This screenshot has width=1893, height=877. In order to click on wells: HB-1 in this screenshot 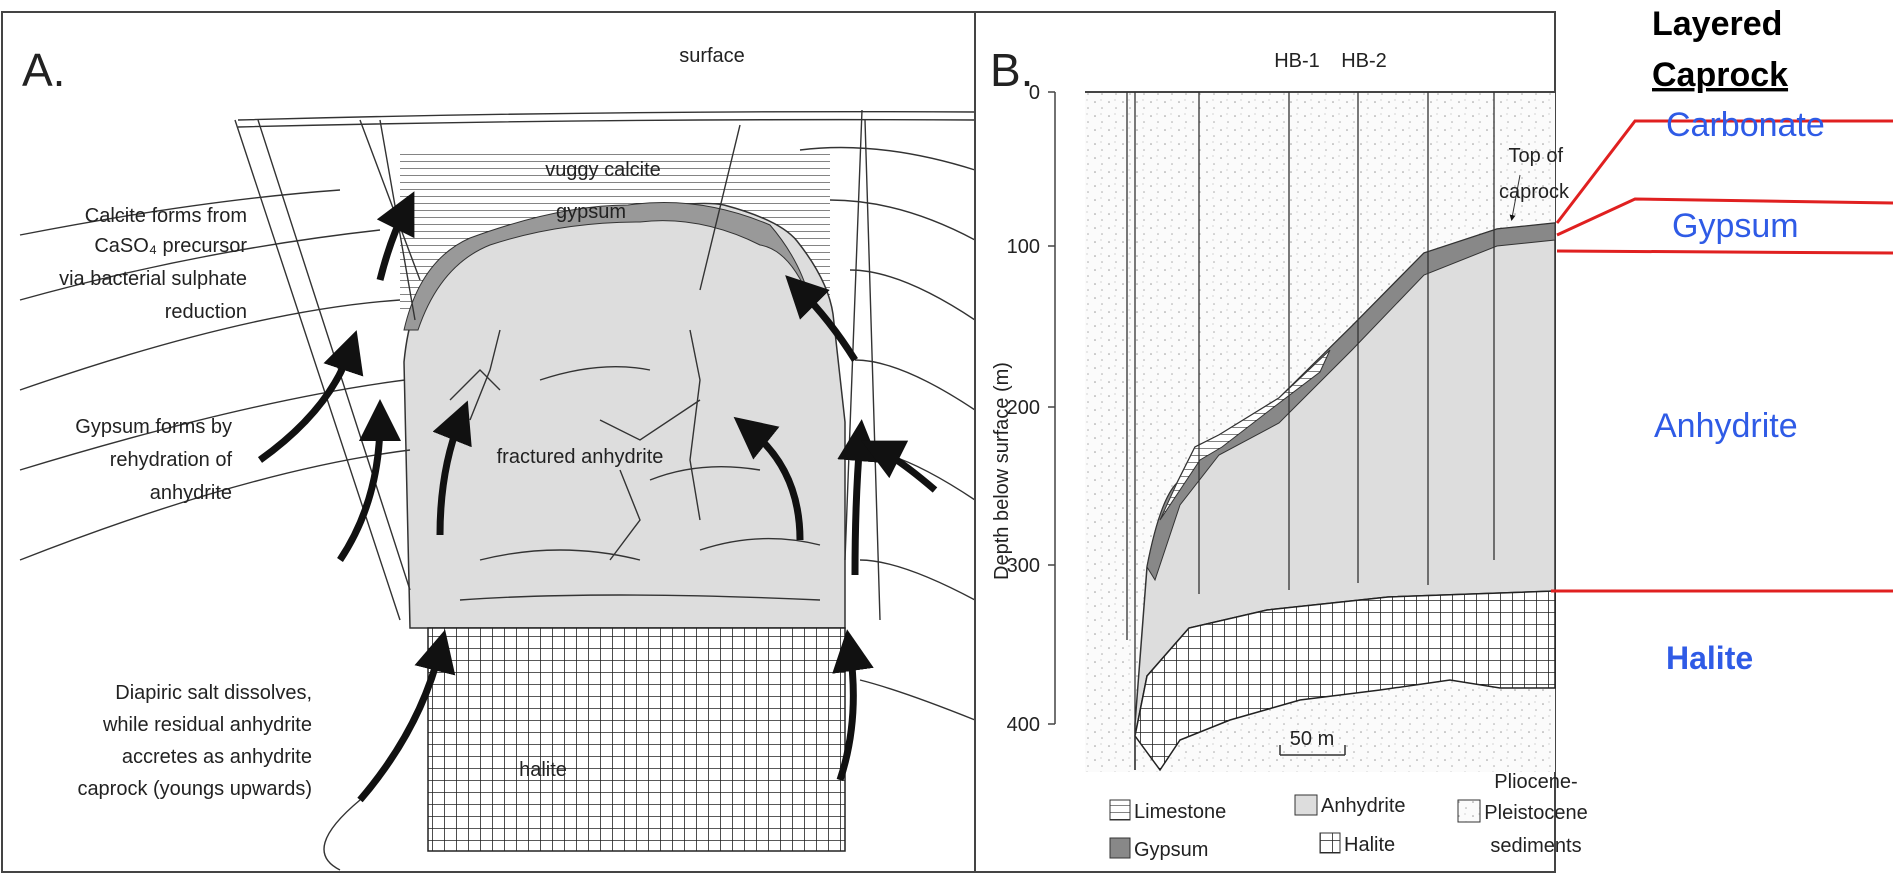, I will do `click(1297, 61)`.